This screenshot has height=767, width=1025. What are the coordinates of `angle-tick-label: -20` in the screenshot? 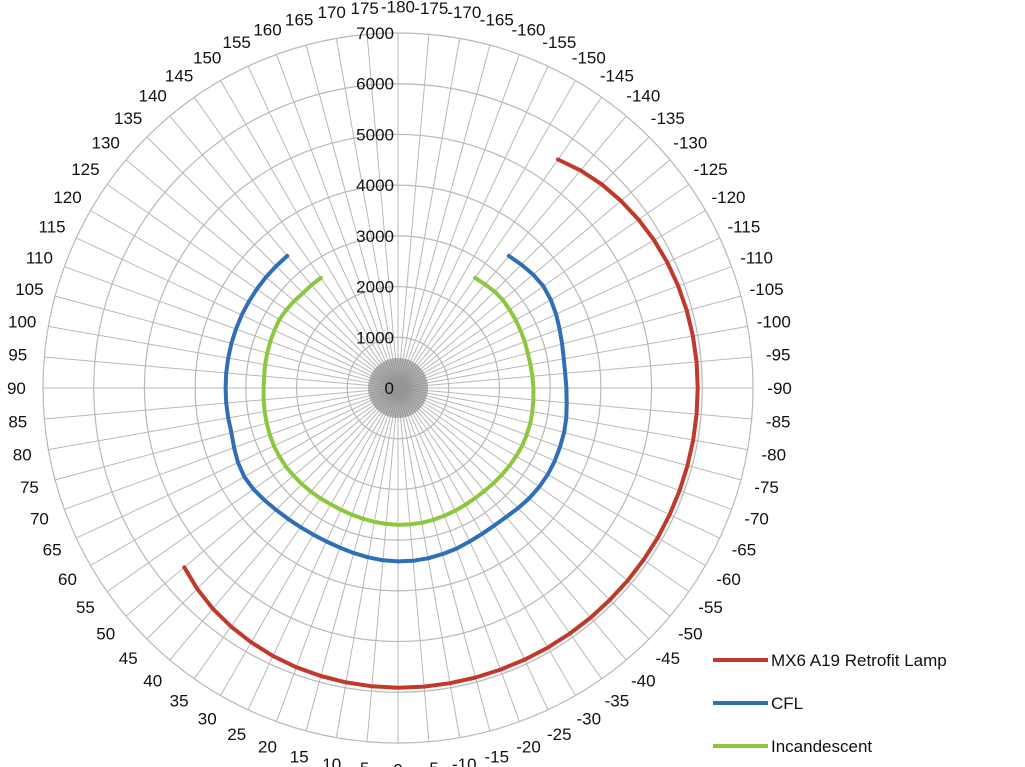 It's located at (528, 747).